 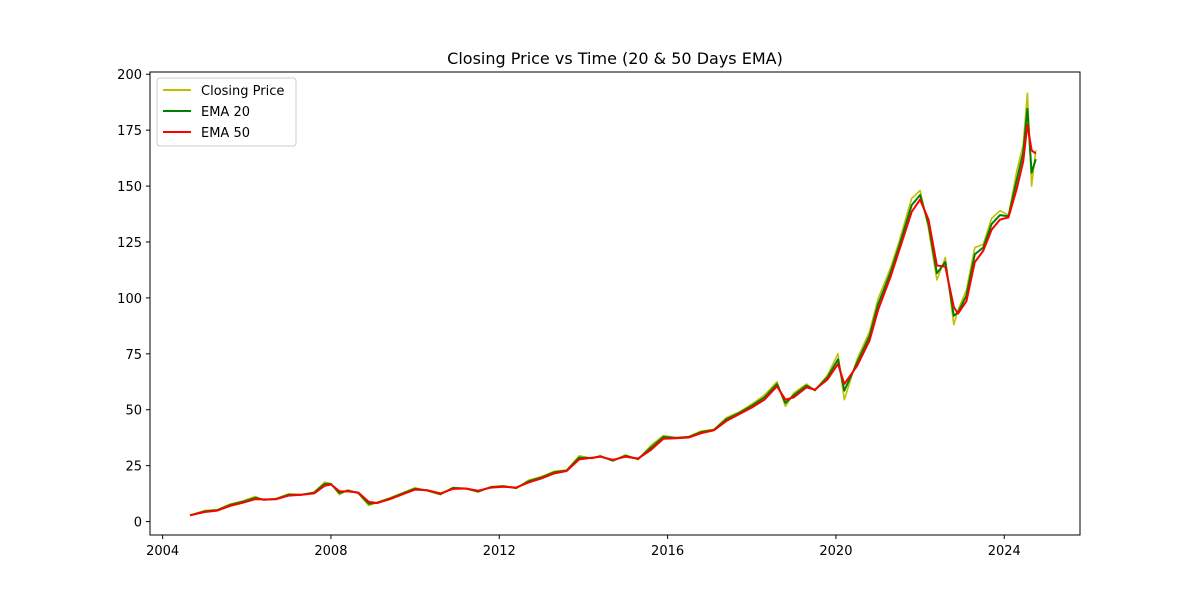 What do you see at coordinates (242, 91) in the screenshot?
I see `legend-label: Closing Price` at bounding box center [242, 91].